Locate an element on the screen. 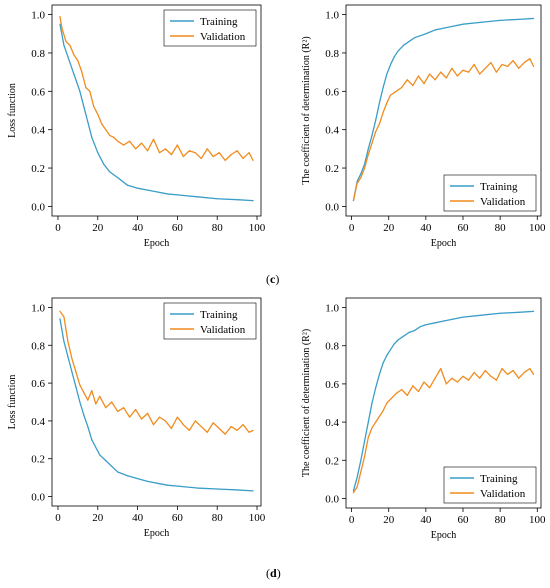  y-tick-label: 0.4 is located at coordinates (332, 131).